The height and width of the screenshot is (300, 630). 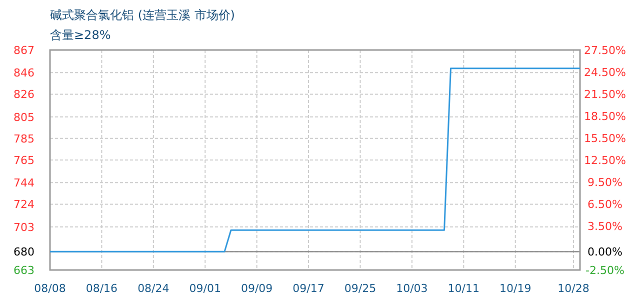 What do you see at coordinates (605, 252) in the screenshot?
I see `y2-tick-label: 0.00%` at bounding box center [605, 252].